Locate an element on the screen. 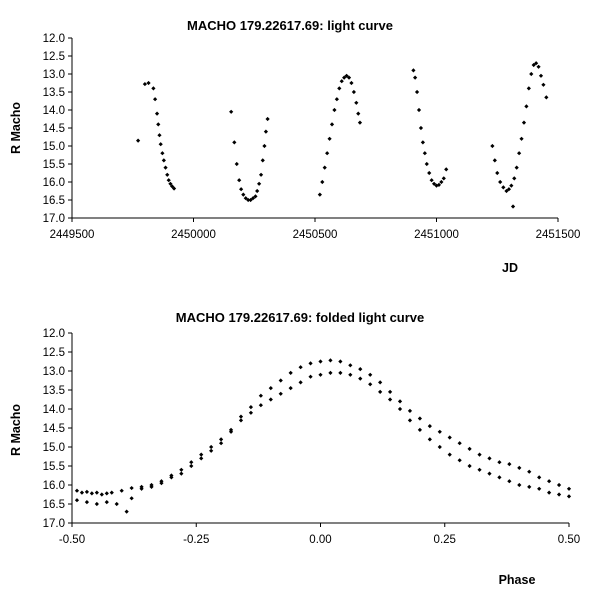  light-curve-x-tick-label: 2449500 is located at coordinates (72, 235).